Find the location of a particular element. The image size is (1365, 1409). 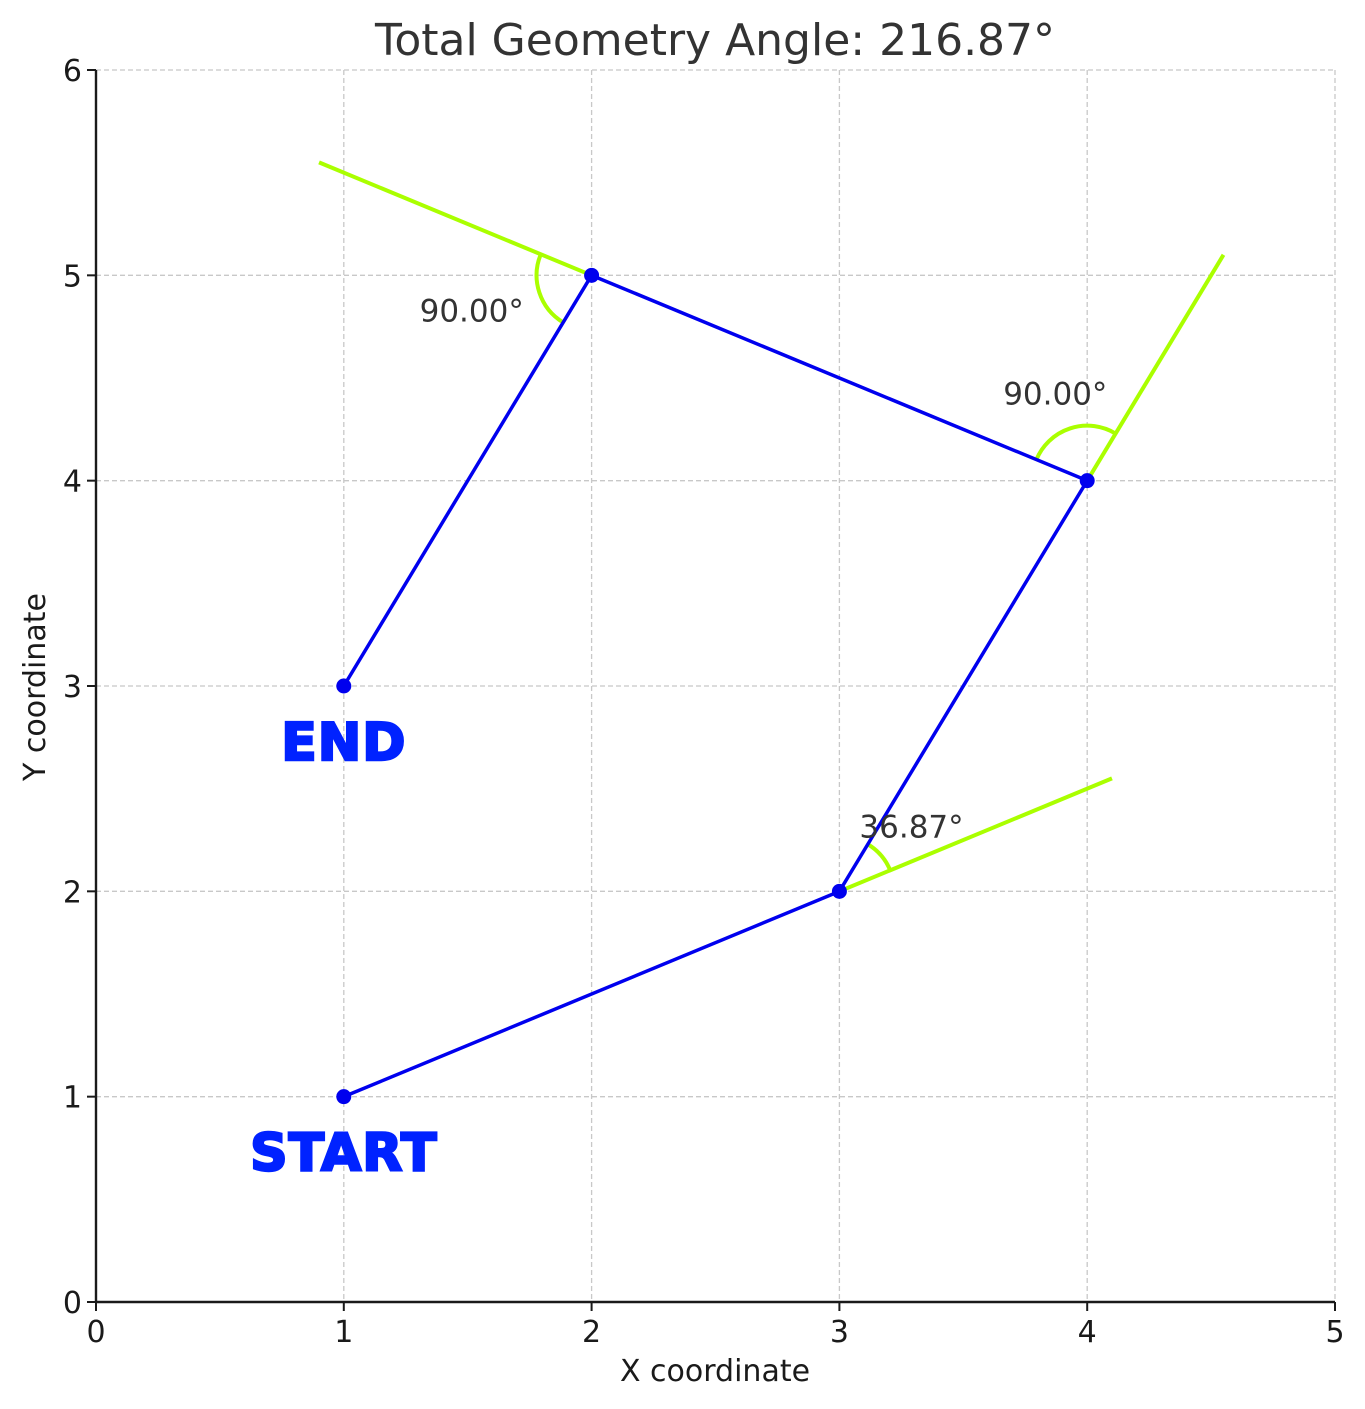

angle-label: 36.87° is located at coordinates (911, 827).